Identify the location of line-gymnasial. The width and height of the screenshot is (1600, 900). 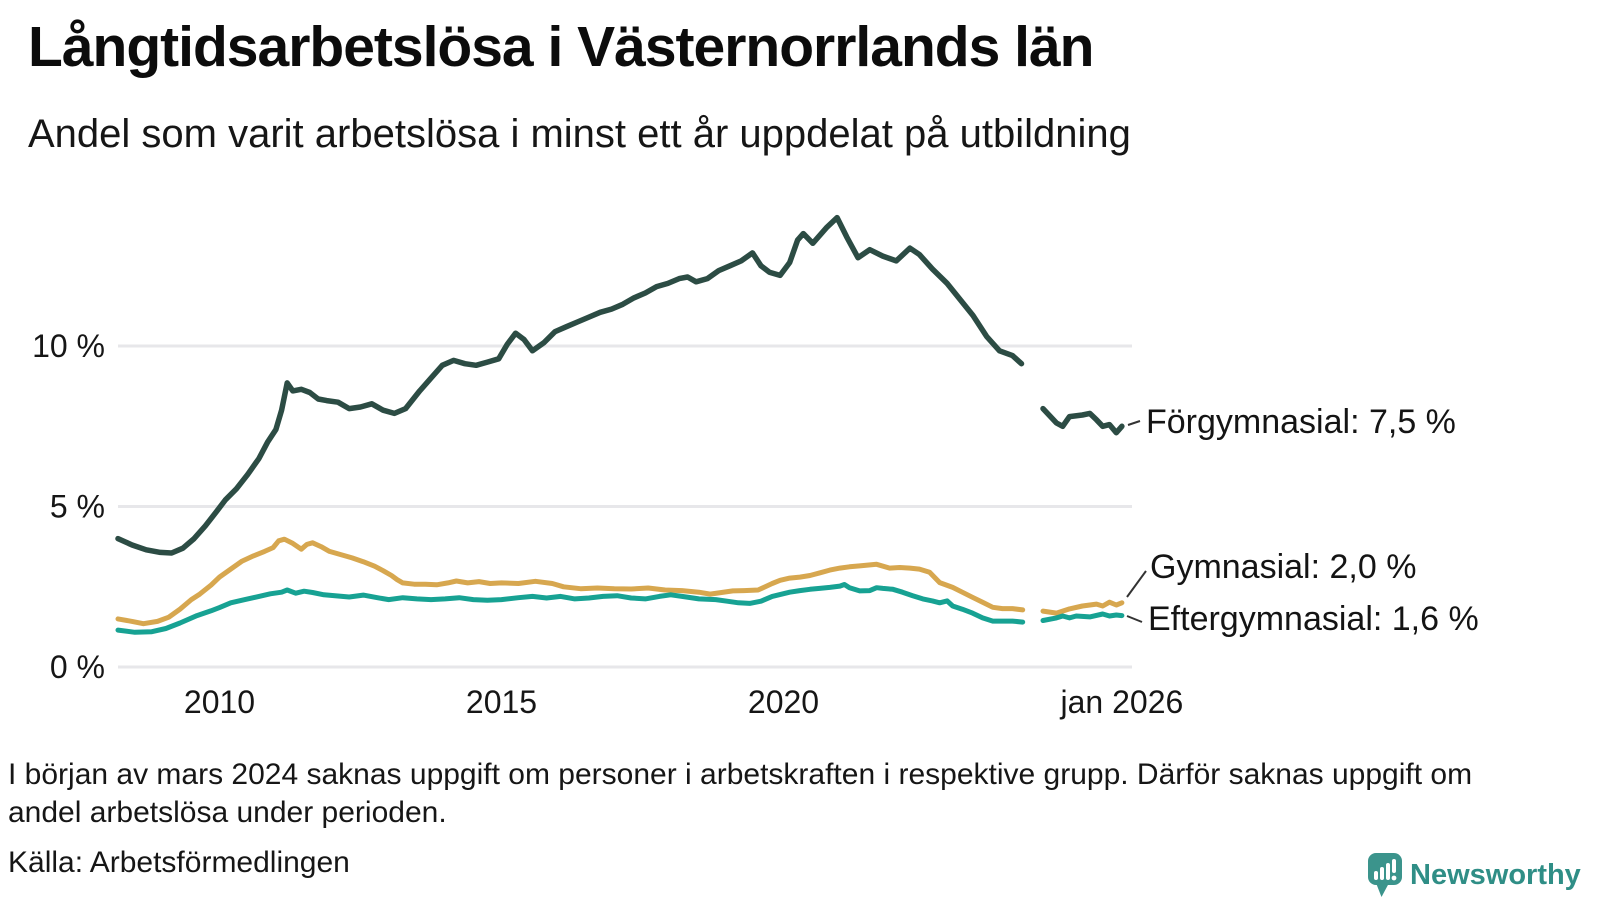
(570, 581).